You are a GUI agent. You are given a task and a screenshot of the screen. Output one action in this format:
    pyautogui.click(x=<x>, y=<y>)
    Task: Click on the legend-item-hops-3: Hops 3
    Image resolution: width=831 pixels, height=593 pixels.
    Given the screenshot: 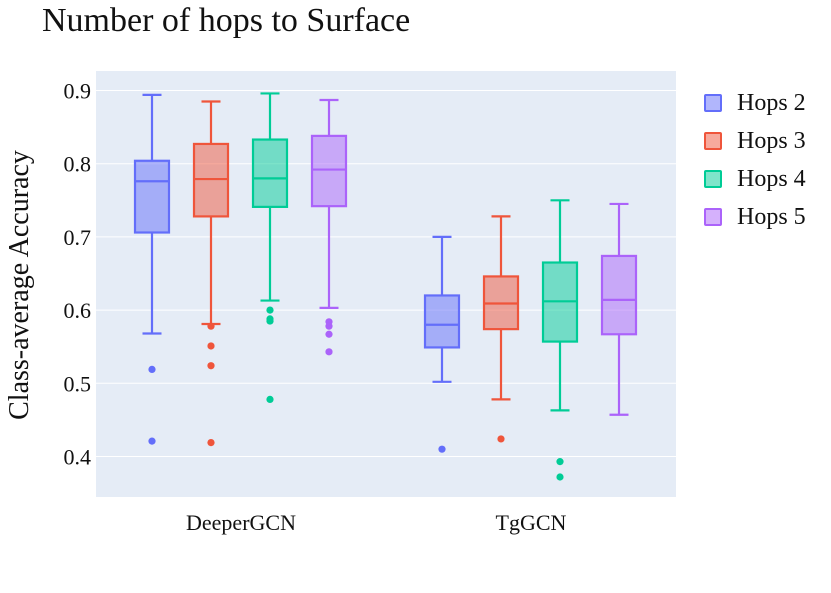 What is the action you would take?
    pyautogui.click(x=755, y=141)
    